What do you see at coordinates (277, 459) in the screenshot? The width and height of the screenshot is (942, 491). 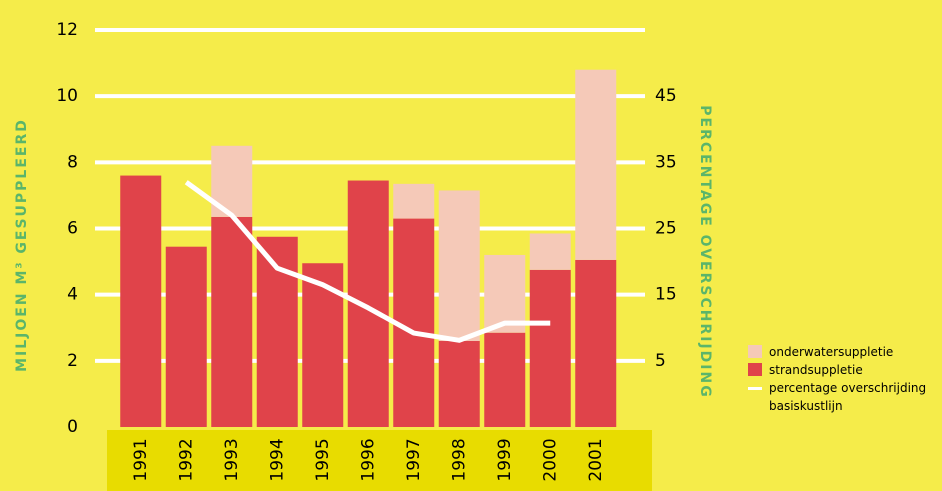 I see `x-tick-label: 1994` at bounding box center [277, 459].